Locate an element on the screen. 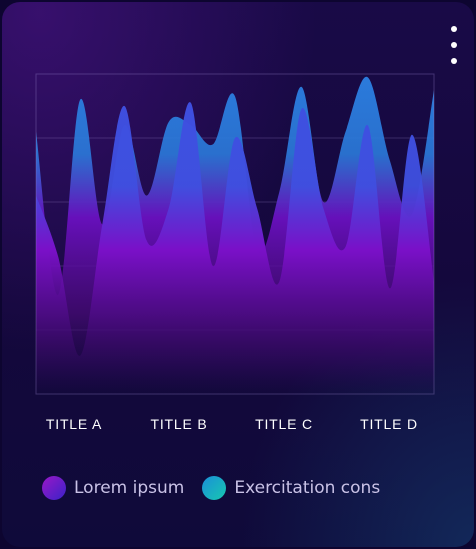 The height and width of the screenshot is (549, 476). x-tick-label: TITLE B is located at coordinates (179, 424).